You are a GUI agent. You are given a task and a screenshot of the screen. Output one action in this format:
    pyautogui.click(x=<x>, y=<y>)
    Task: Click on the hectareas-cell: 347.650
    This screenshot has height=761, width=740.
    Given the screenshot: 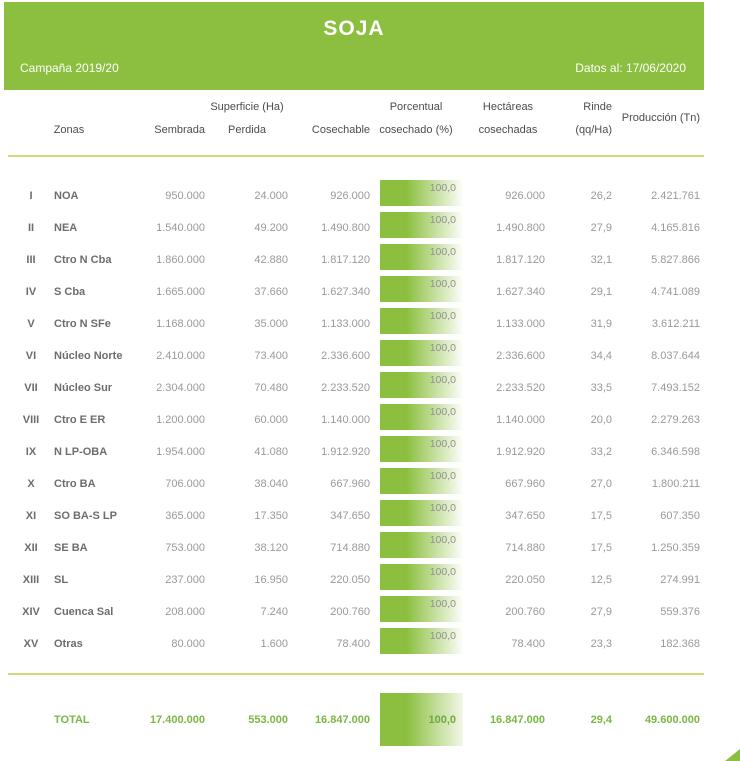 What is the action you would take?
    pyautogui.click(x=525, y=516)
    